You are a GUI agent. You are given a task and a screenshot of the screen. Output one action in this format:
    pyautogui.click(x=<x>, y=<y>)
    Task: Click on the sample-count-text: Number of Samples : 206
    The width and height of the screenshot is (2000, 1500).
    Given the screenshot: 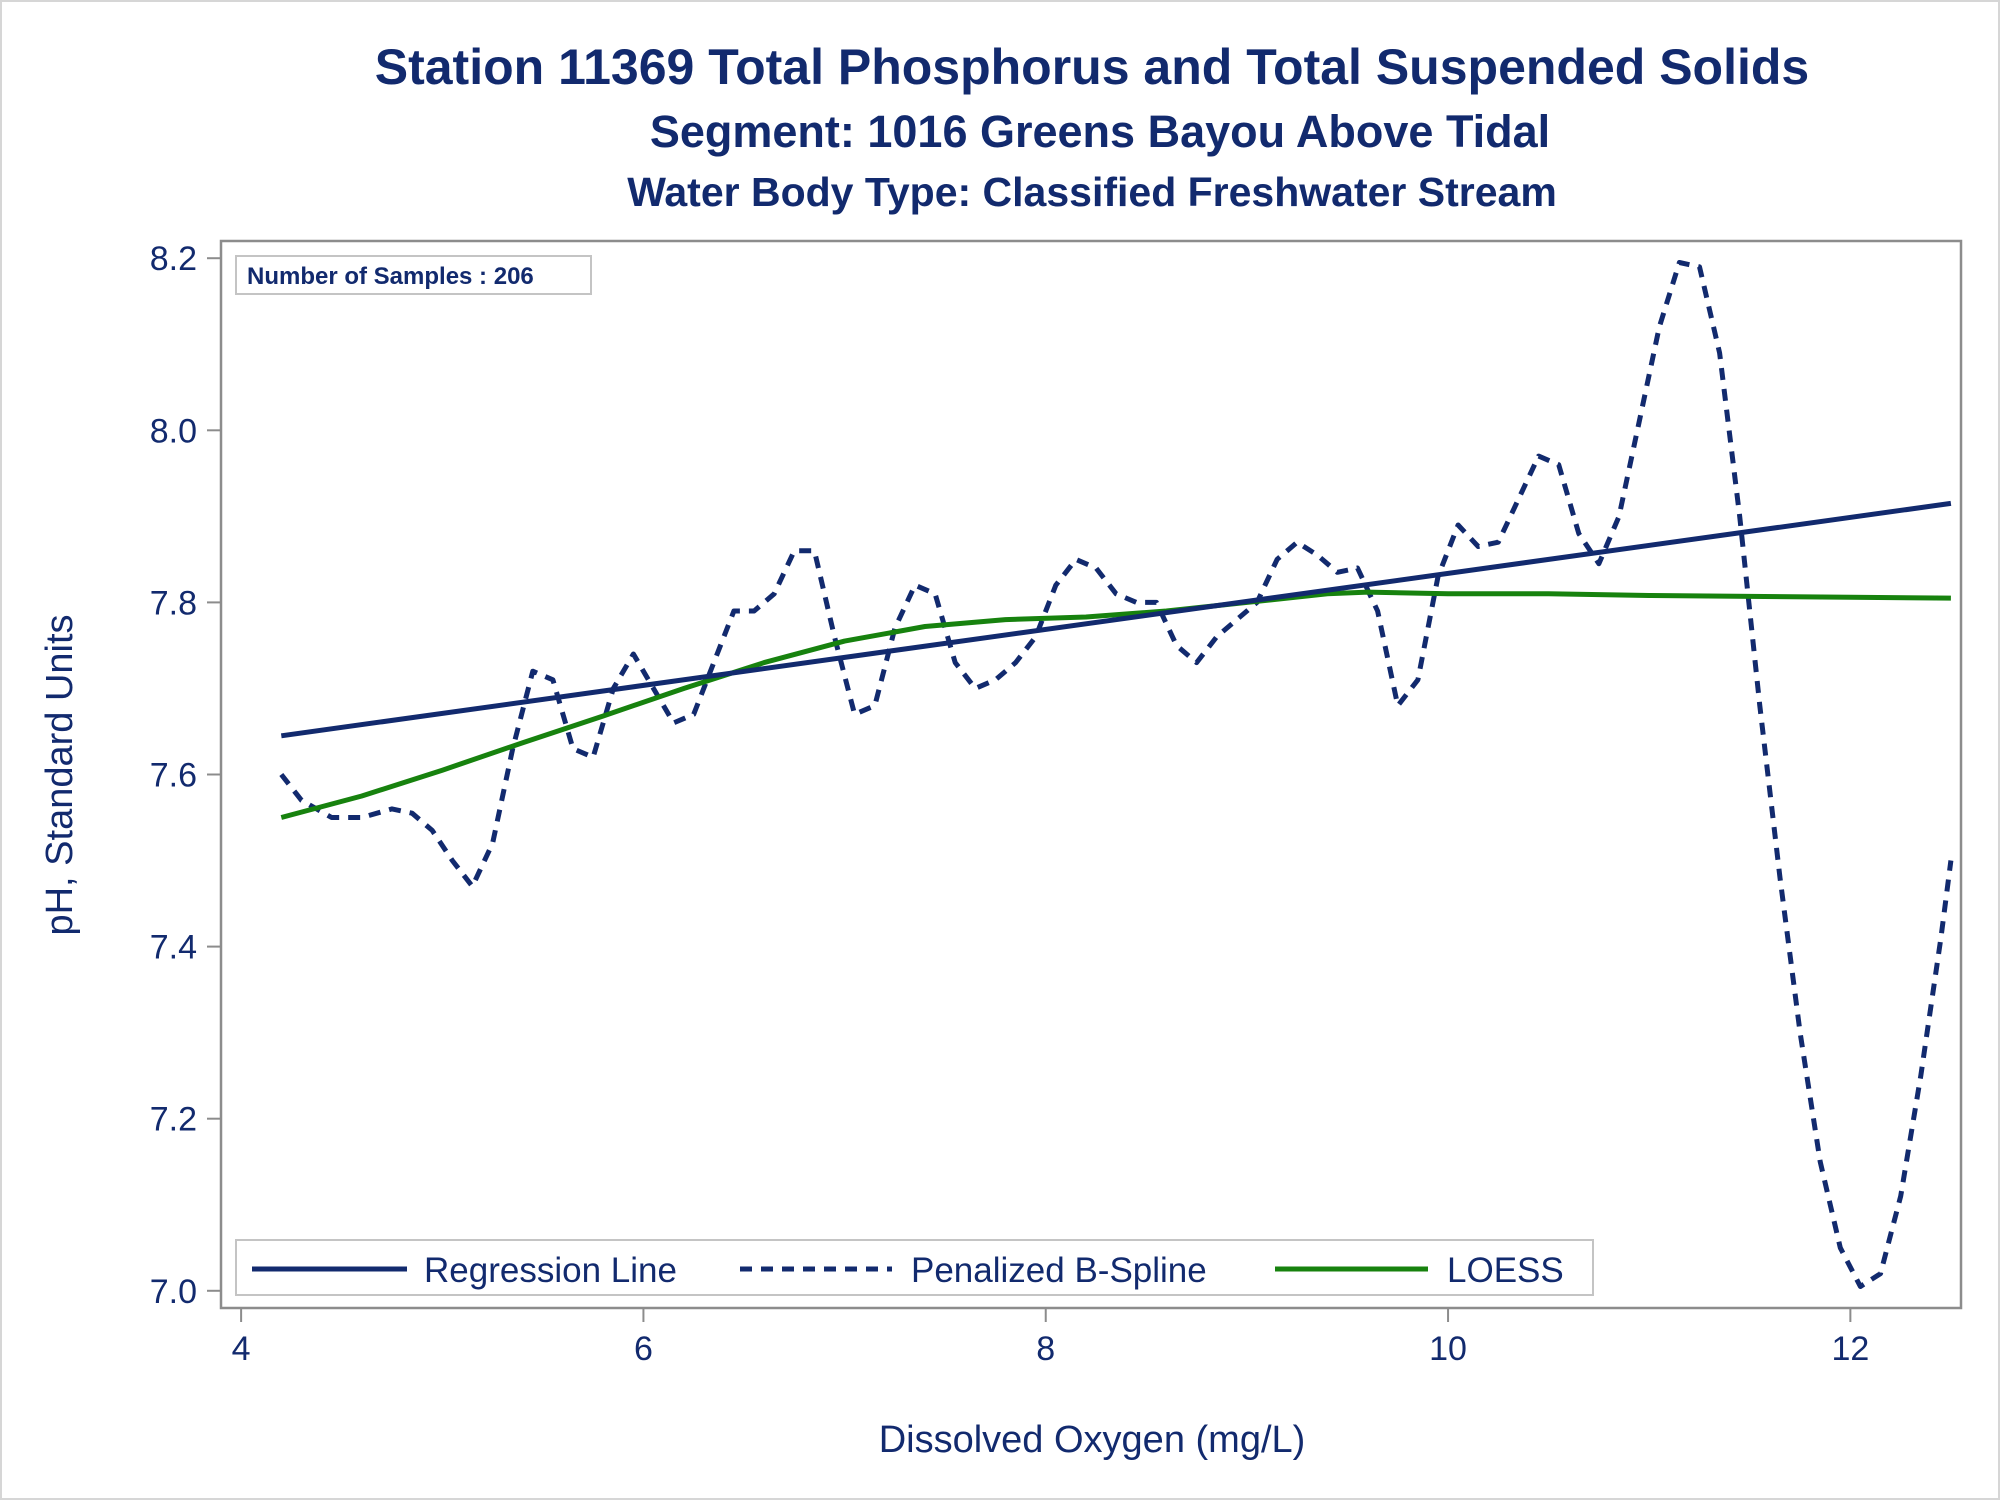 What is the action you would take?
    pyautogui.click(x=390, y=276)
    